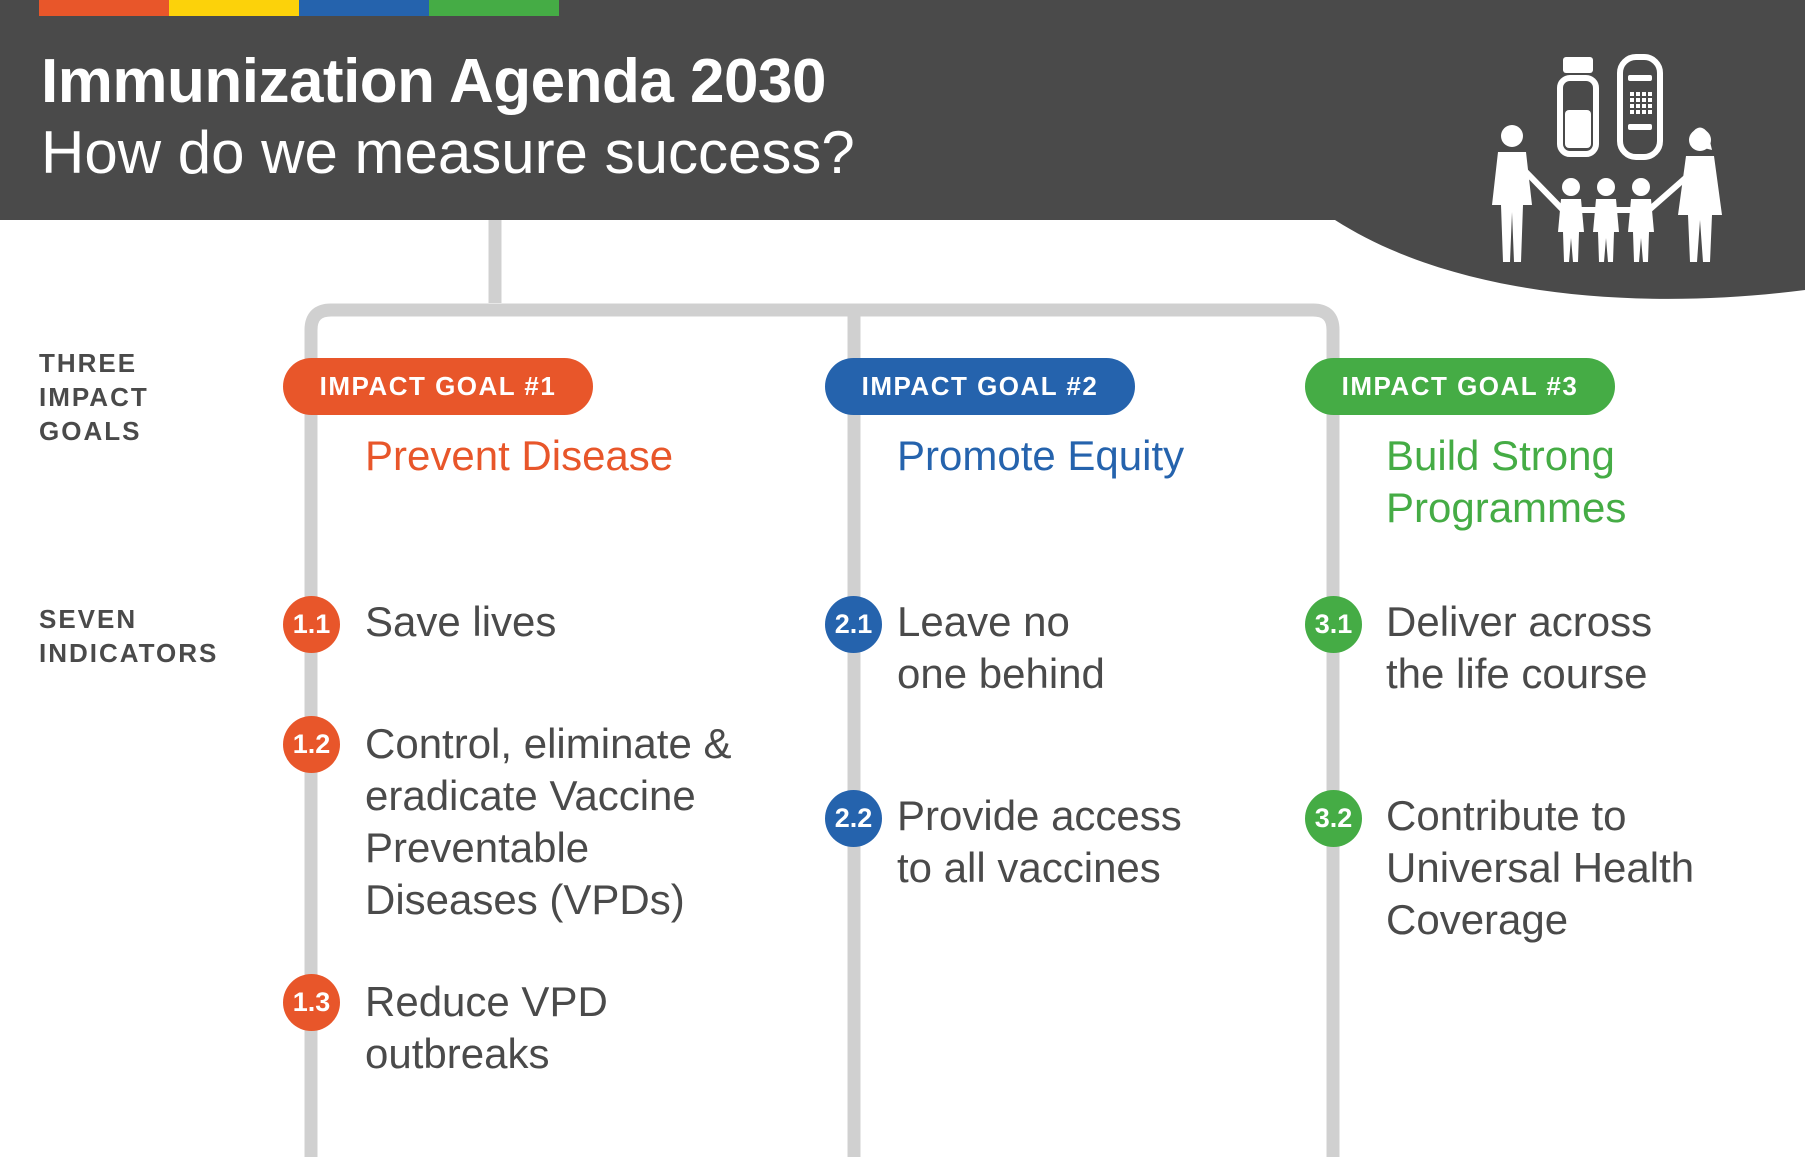  What do you see at coordinates (104, 8) in the screenshot?
I see `stripe-orange` at bounding box center [104, 8].